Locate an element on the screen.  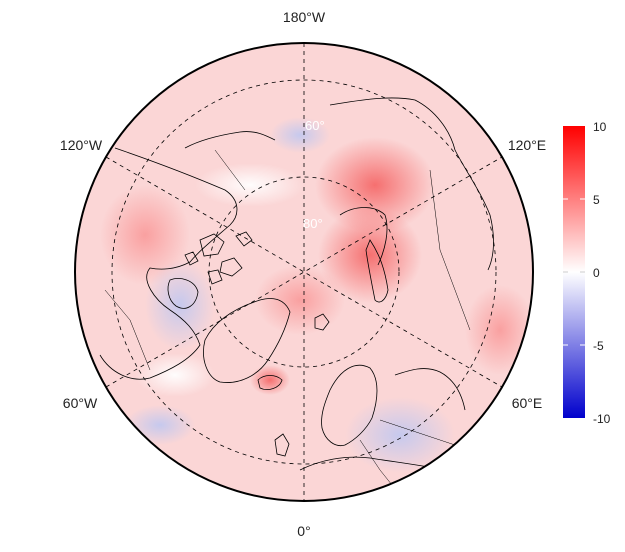
siberia-coast is located at coordinates (411, 184).